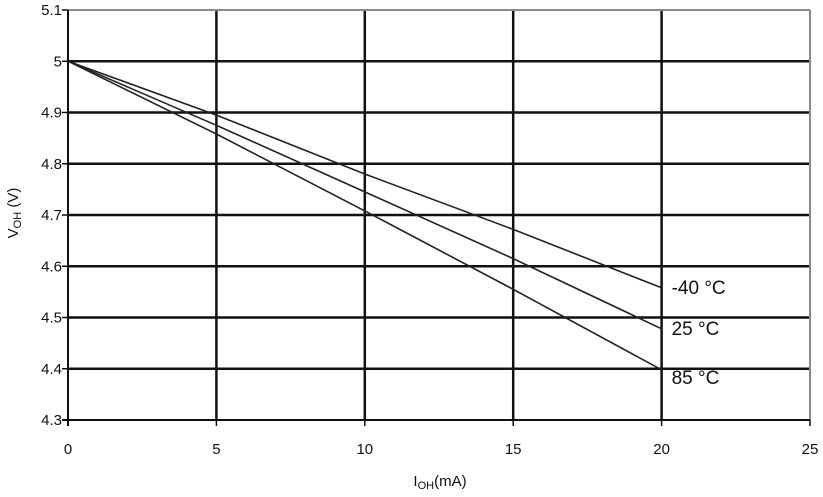 The image size is (823, 497). What do you see at coordinates (51, 113) in the screenshot?
I see `y-tick-label: 4.9` at bounding box center [51, 113].